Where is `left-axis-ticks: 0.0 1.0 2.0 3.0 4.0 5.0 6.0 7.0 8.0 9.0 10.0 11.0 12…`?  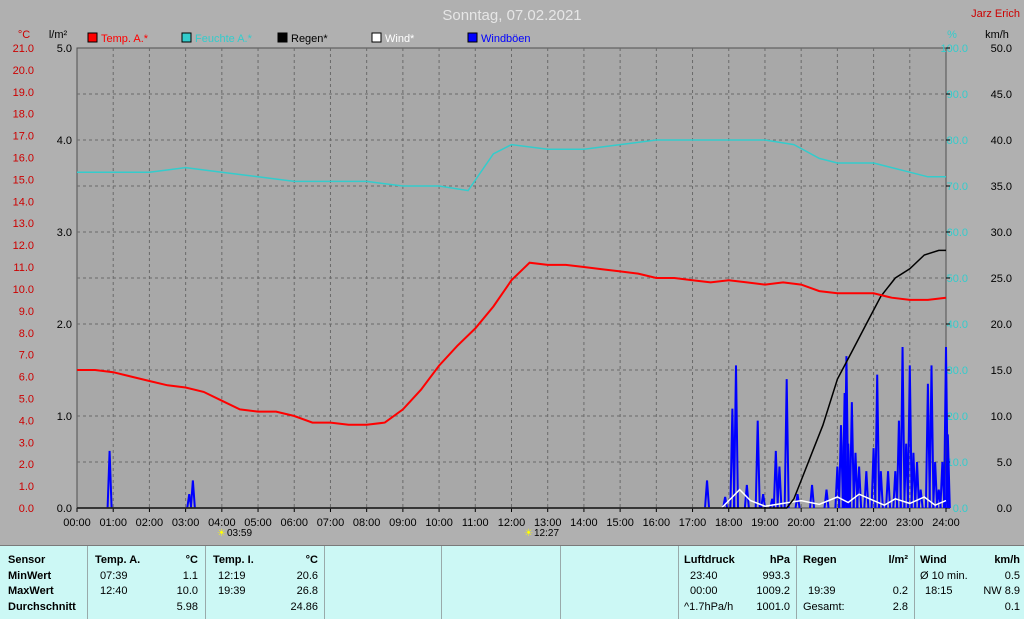
left-axis-ticks: 0.0 1.0 2.0 3.0 4.0 5.0 6.0 7.0 8.0 9.0 10.0 11.0 12… is located at coordinates (42, 279).